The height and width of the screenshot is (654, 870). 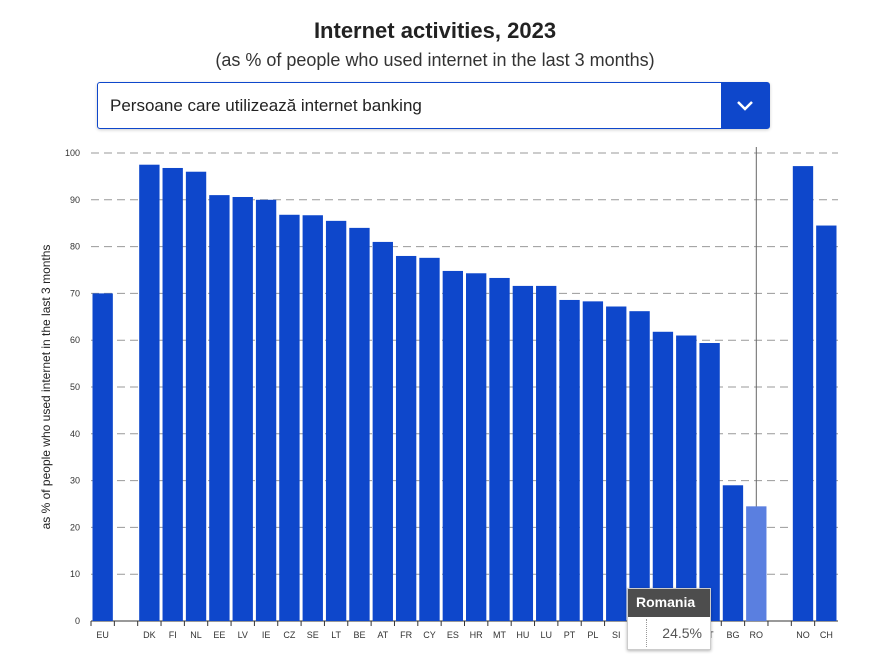 I want to click on y-tick-label: 70, so click(x=75, y=293).